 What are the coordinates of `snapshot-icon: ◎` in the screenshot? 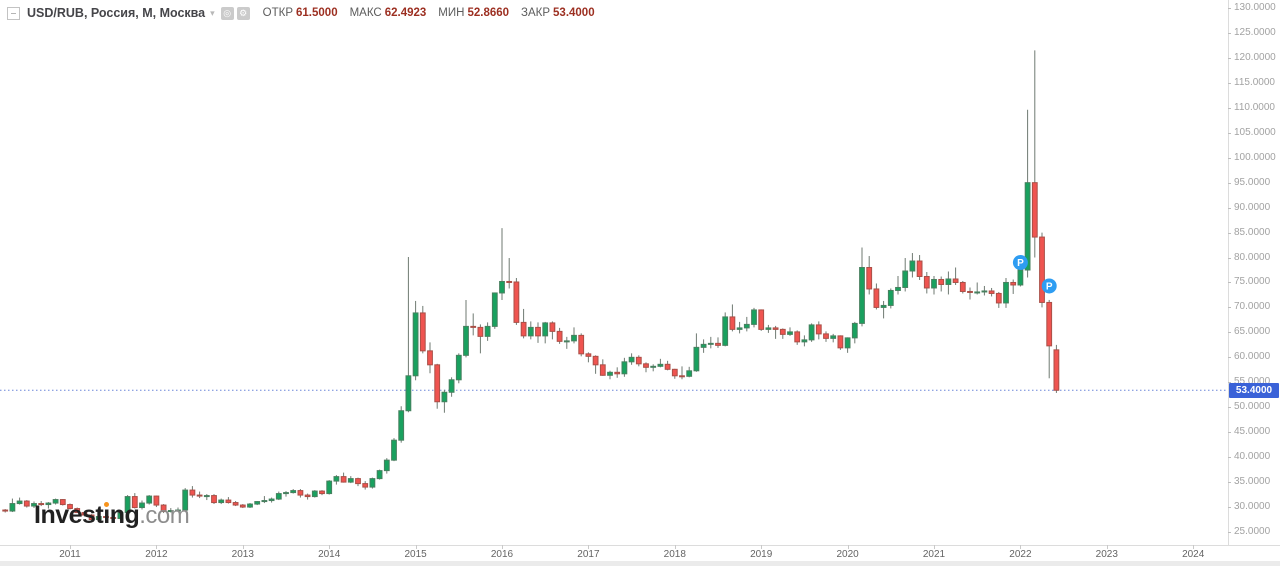 It's located at (227, 13).